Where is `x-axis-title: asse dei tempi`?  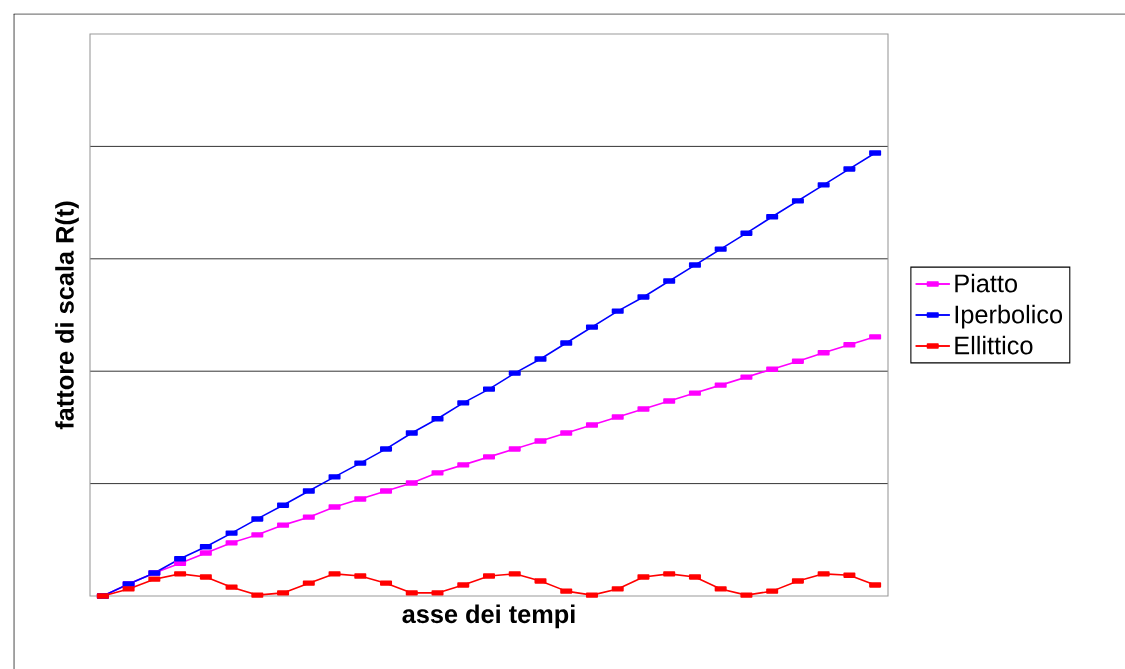
x-axis-title: asse dei tempi is located at coordinates (488, 616).